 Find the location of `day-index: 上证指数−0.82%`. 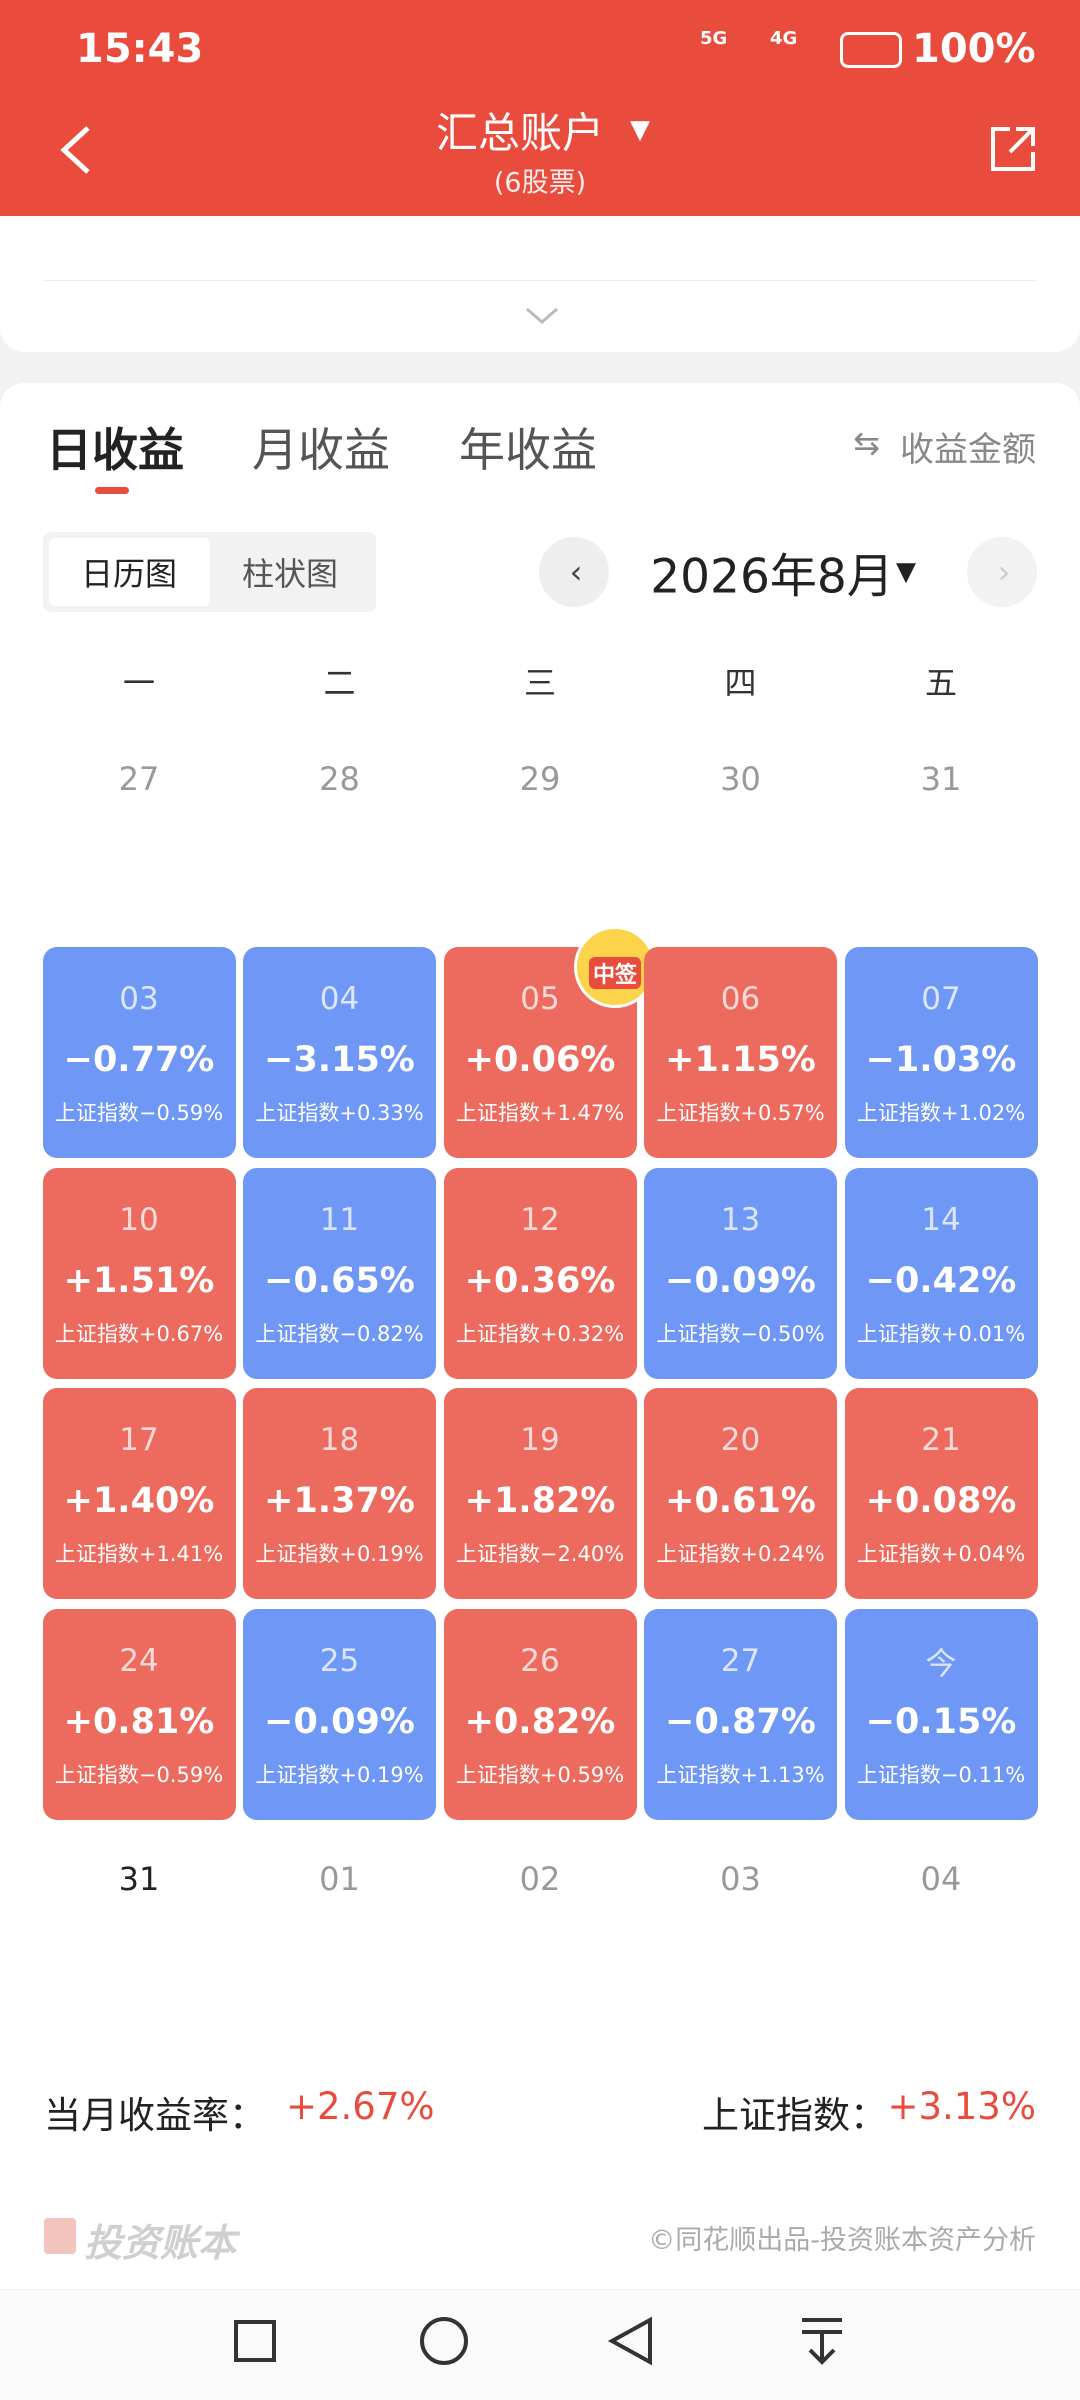

day-index: 上证指数−0.82% is located at coordinates (339, 1333).